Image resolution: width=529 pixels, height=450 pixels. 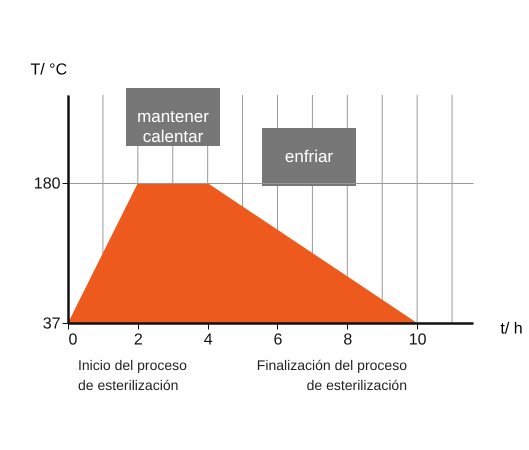 I want to click on annotation: enfriar, so click(x=309, y=156).